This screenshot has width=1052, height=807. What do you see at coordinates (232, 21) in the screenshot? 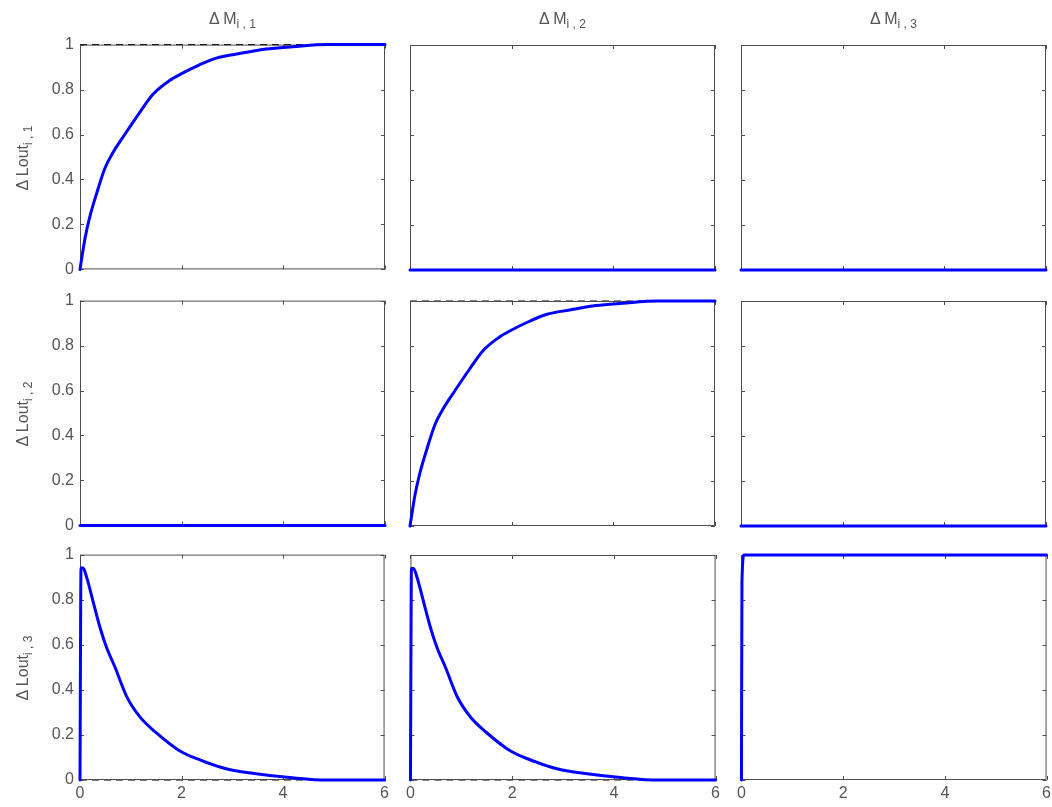
I see `chart-title: Δ M$_{i , 1}$` at bounding box center [232, 21].